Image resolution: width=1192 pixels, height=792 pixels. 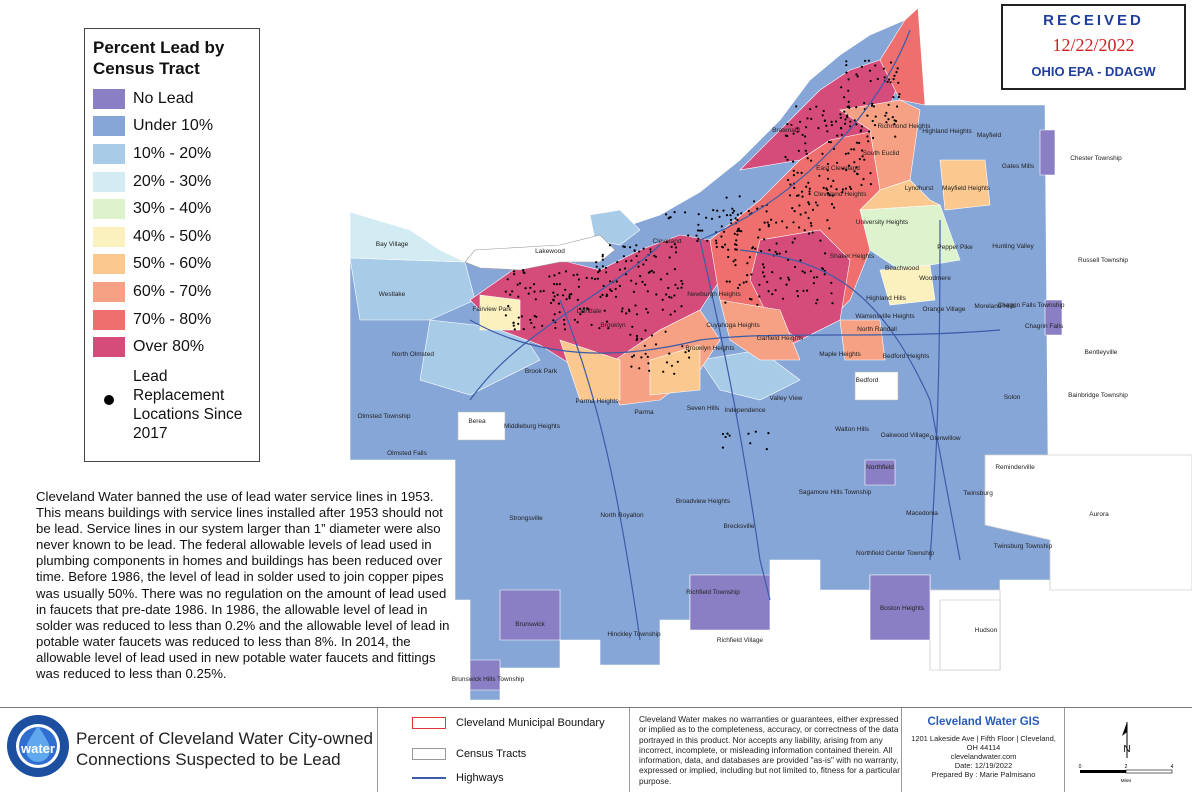 I want to click on legend-label: 70% - 80%, so click(x=172, y=319).